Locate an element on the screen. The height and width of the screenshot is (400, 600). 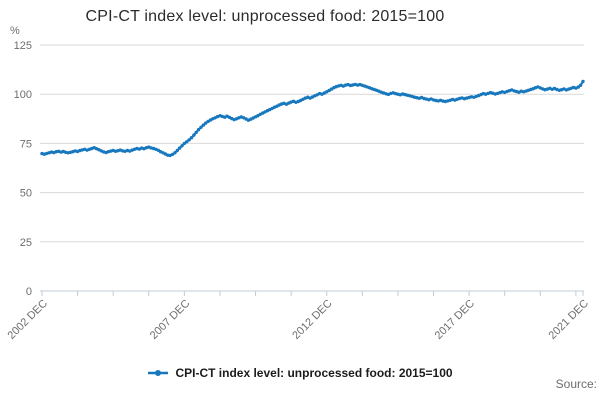
y-axis-unit-label: % is located at coordinates (15, 31).